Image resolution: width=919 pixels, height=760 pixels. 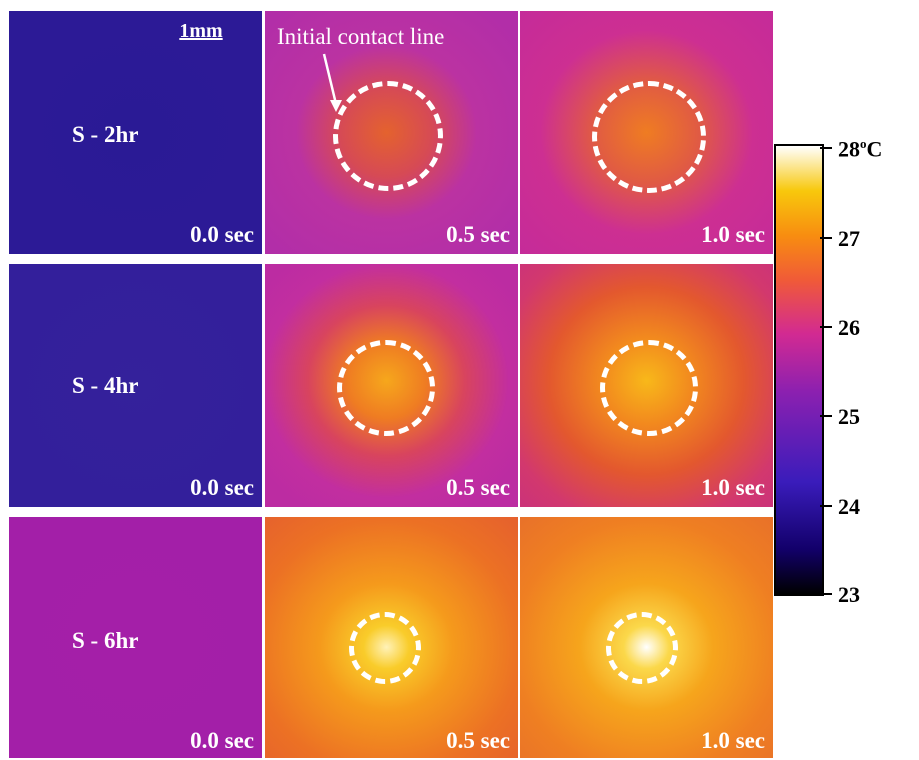 I want to click on annotation-label: Initial contact line, so click(x=361, y=36).